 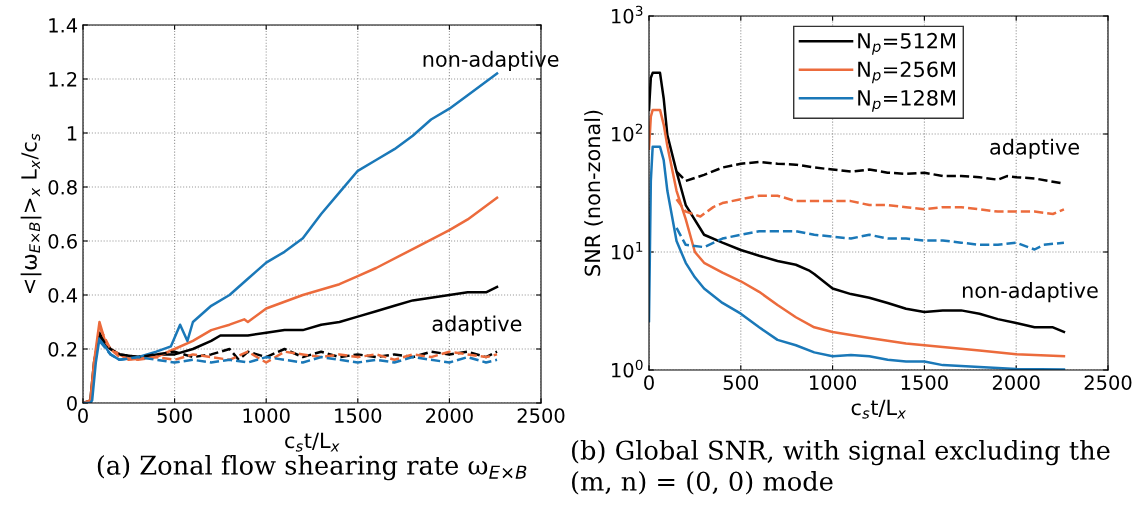 I want to click on y-tick-label: 10$^{2}$, so click(x=627, y=132).